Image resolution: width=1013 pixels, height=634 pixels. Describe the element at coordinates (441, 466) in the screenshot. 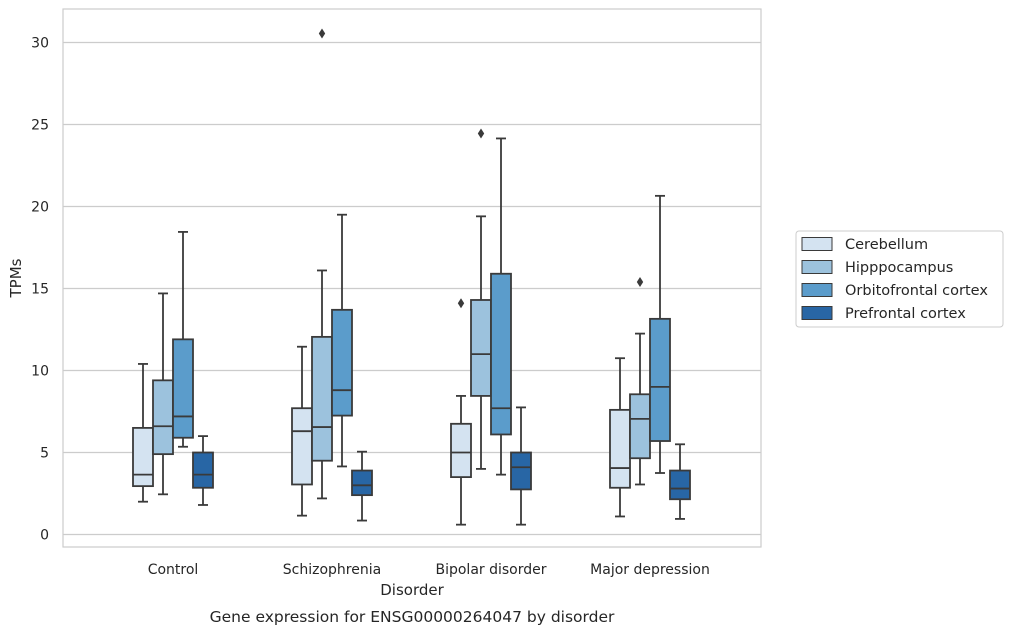

I see `series-prefrontal-cortex` at that location.